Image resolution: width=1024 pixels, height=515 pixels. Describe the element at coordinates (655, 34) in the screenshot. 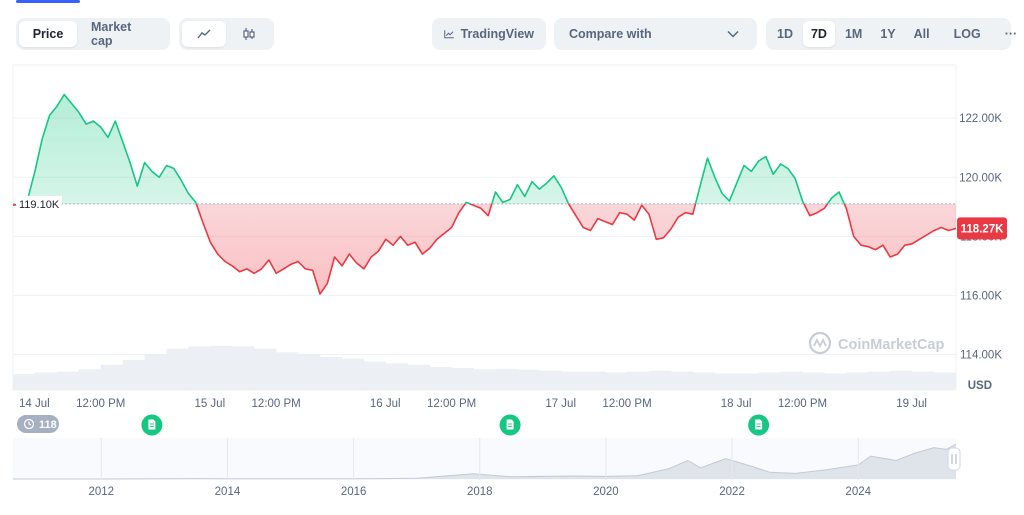

I see `compare-with-select: Compare with` at that location.